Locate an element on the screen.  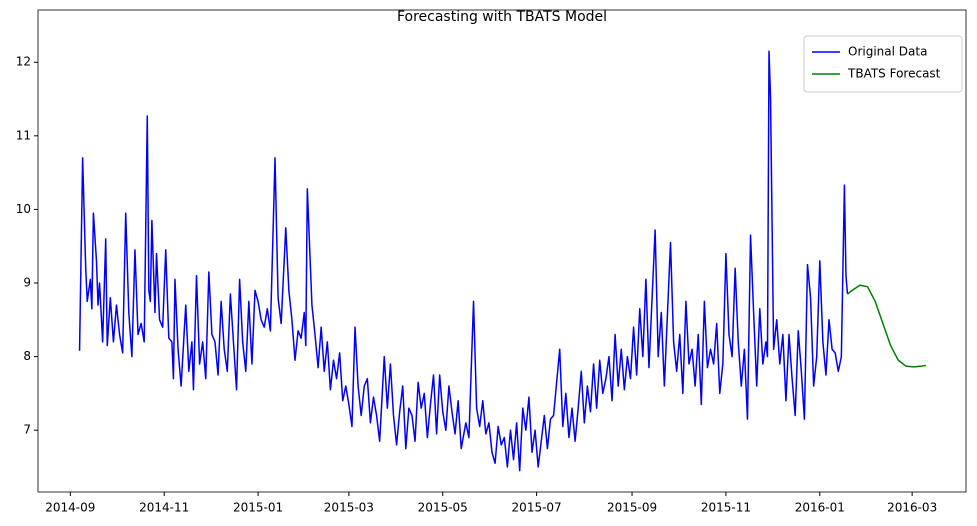
x-tick-label: 2015-01 is located at coordinates (258, 508).